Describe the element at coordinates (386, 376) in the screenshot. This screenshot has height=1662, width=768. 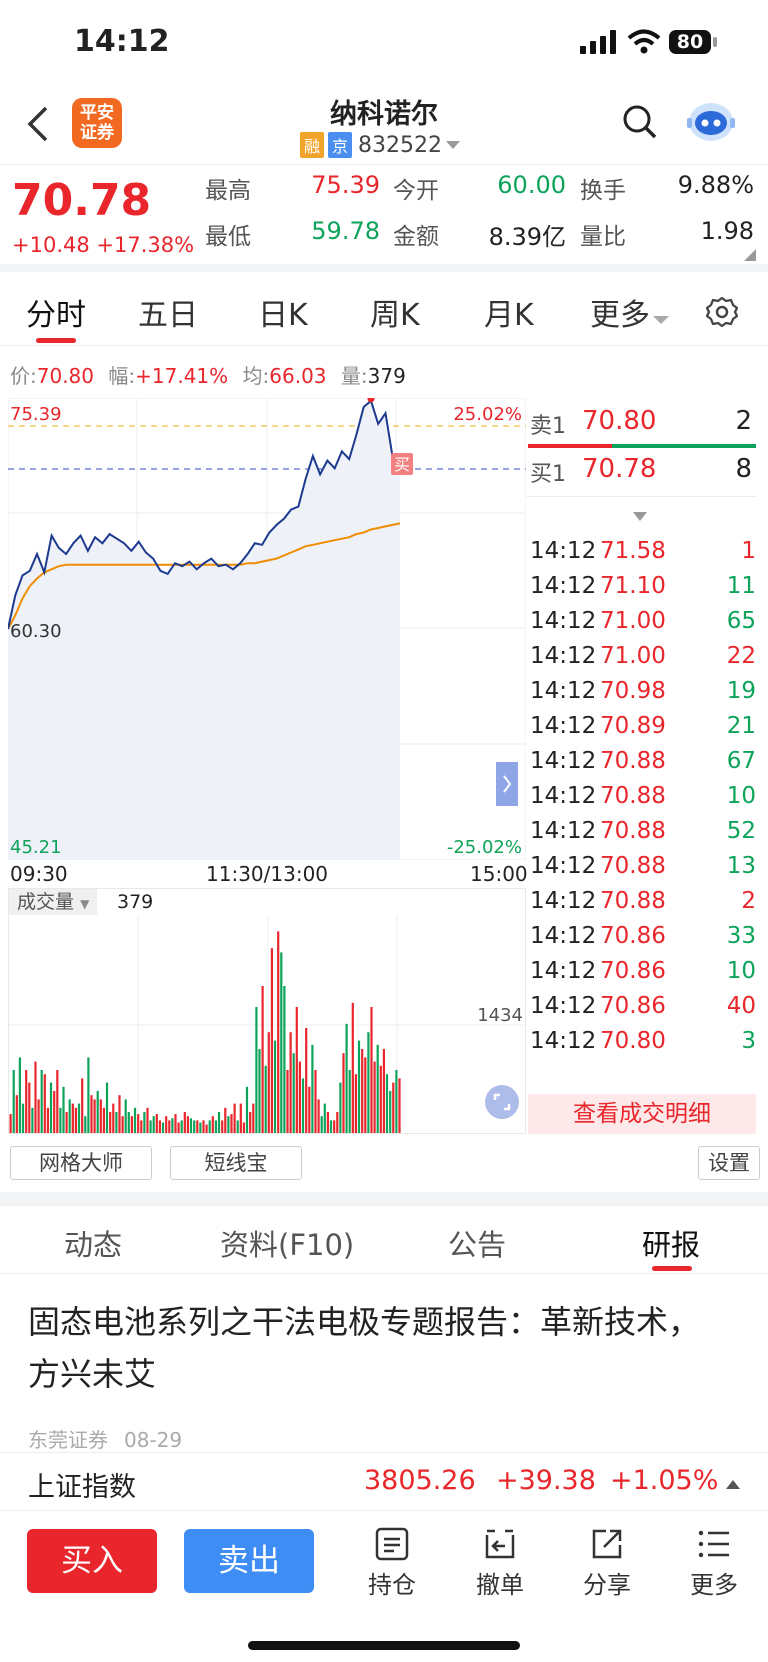
I see `info-vol: 379` at that location.